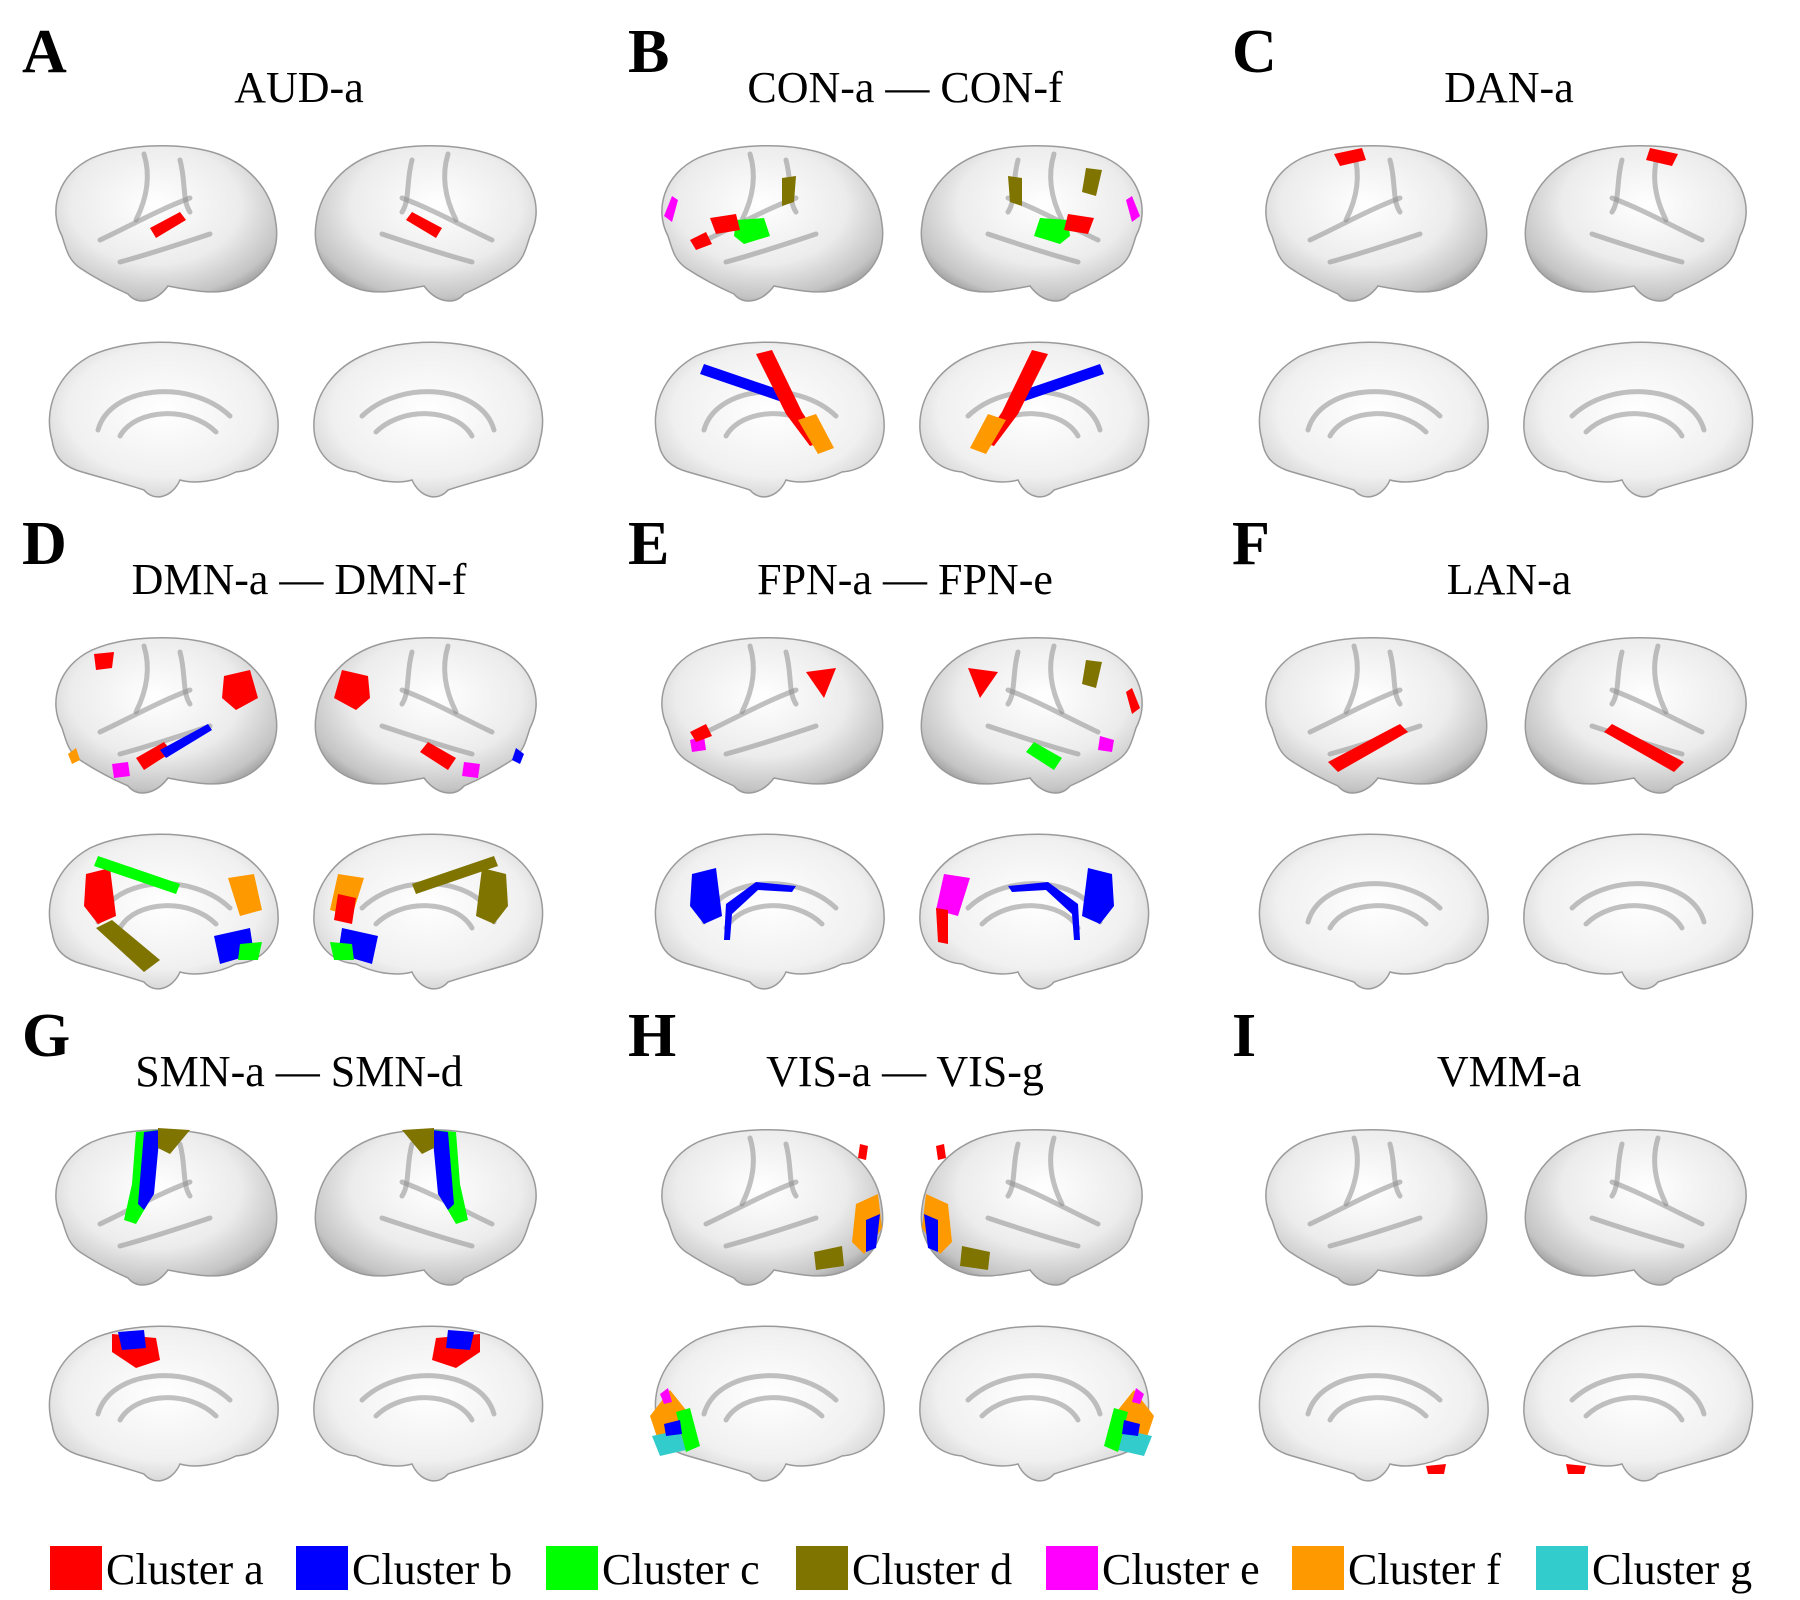 The image size is (1800, 1600). Describe the element at coordinates (767, 1403) in the screenshot. I see `brain-lm` at that location.